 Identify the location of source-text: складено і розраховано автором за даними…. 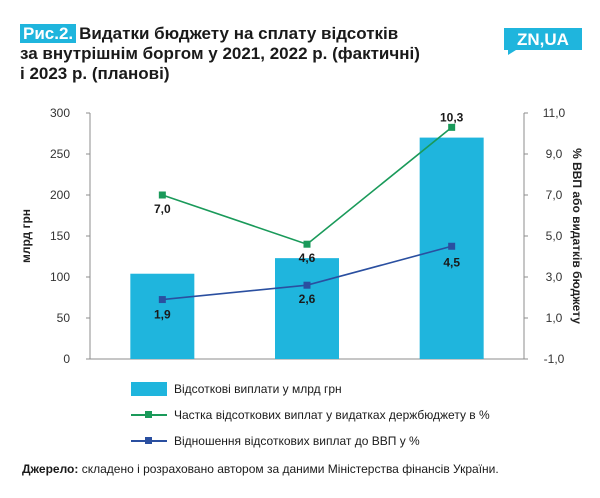
(288, 469).